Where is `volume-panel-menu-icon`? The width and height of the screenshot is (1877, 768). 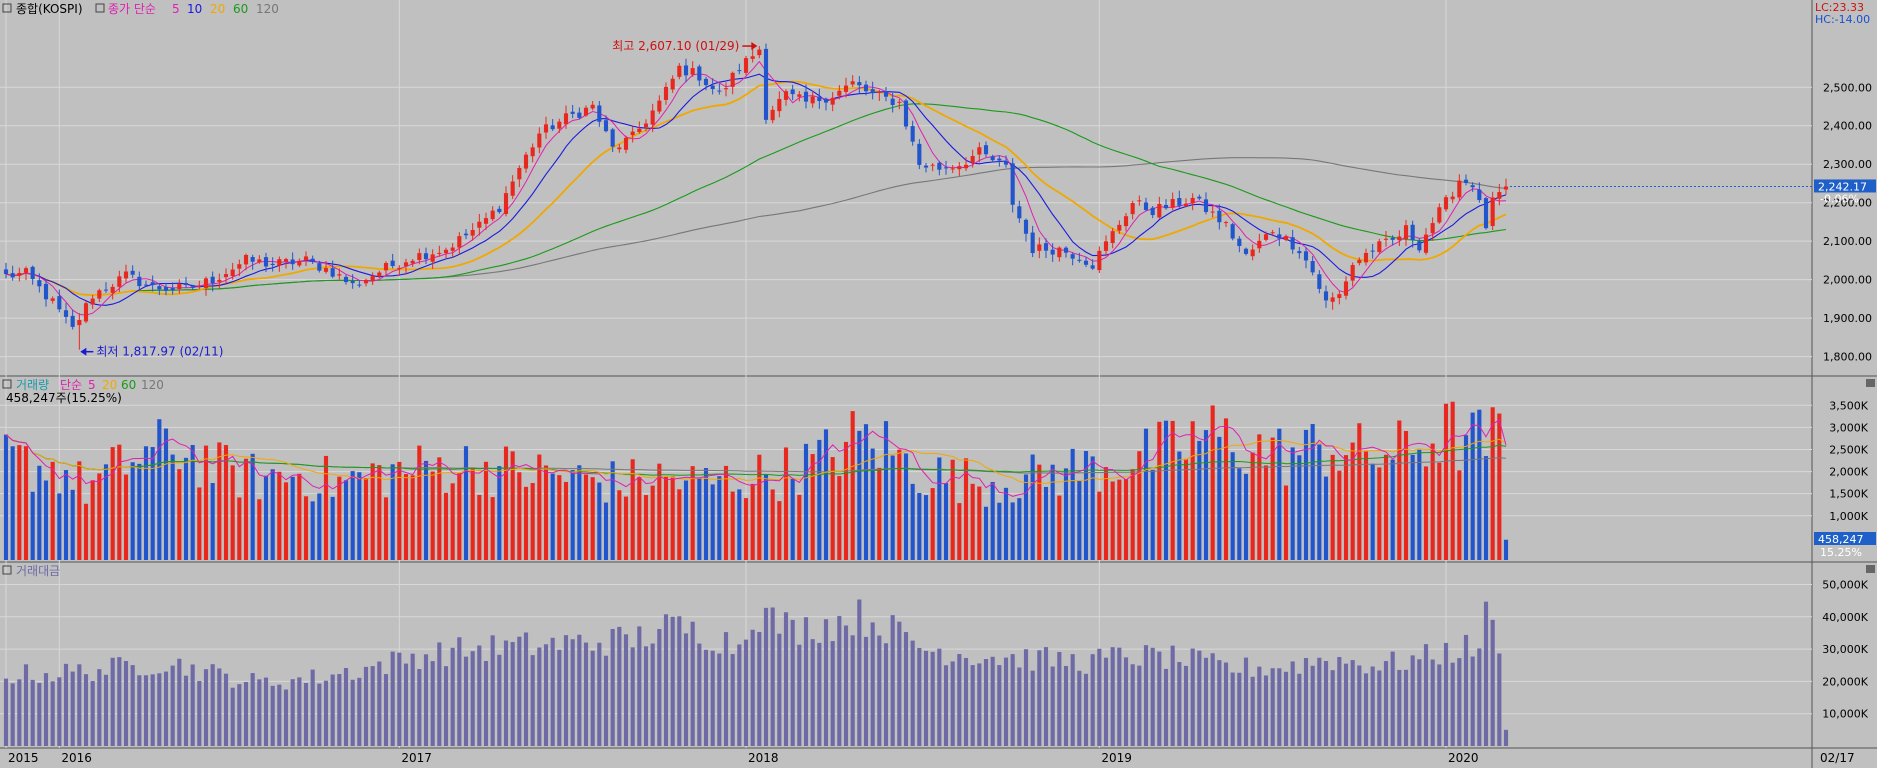 volume-panel-menu-icon is located at coordinates (7, 384).